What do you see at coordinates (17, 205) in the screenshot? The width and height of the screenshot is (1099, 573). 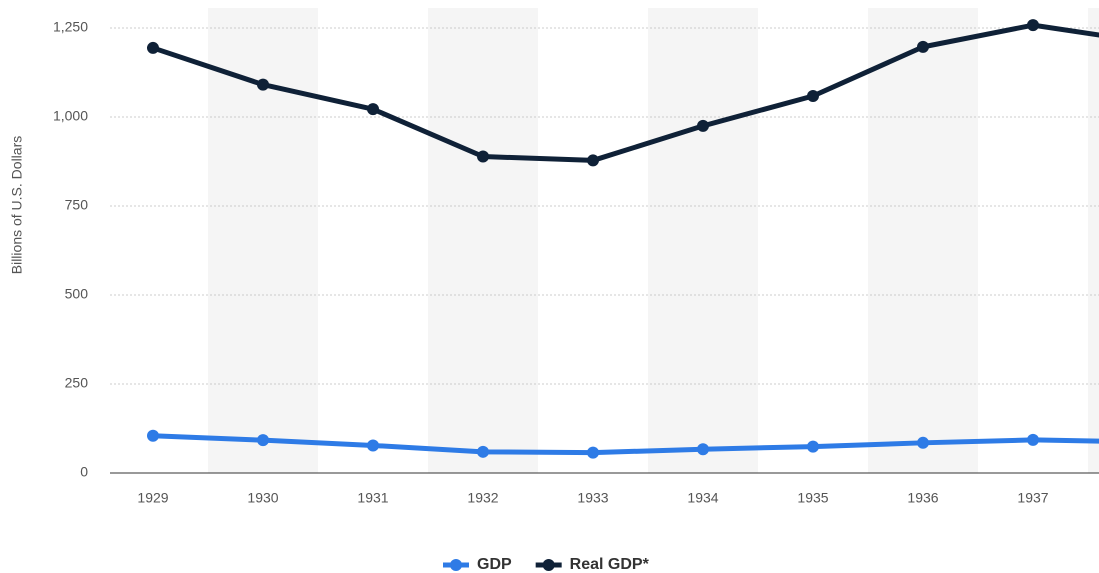 I see `y-axis-label: Billions of U.S. Dollars` at bounding box center [17, 205].